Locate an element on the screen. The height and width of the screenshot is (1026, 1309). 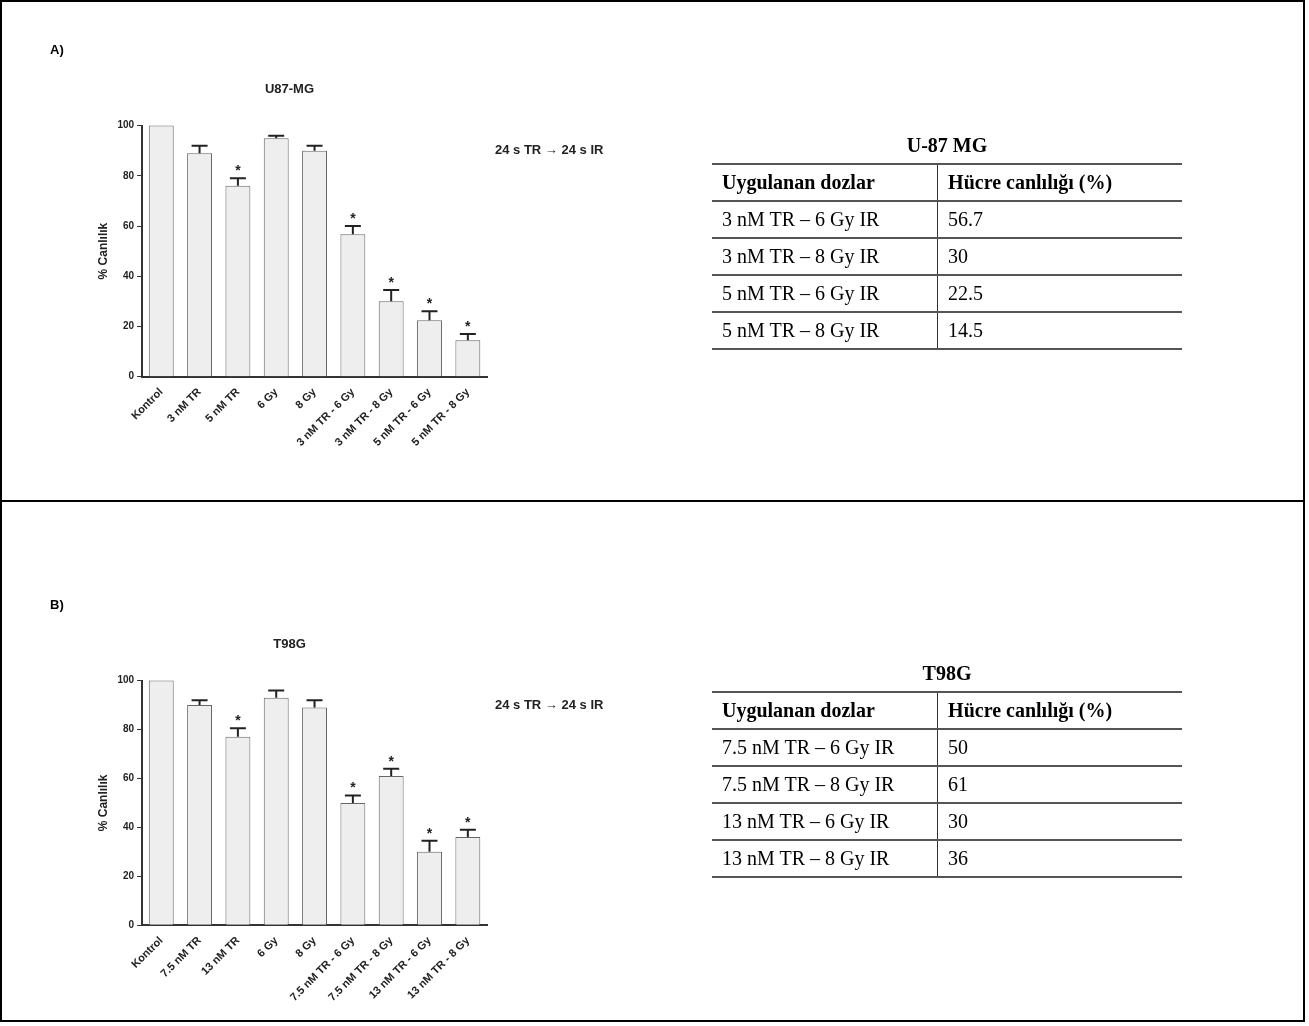
text: 3 nM TR – 8 Gy IR is located at coordinates (825, 256).